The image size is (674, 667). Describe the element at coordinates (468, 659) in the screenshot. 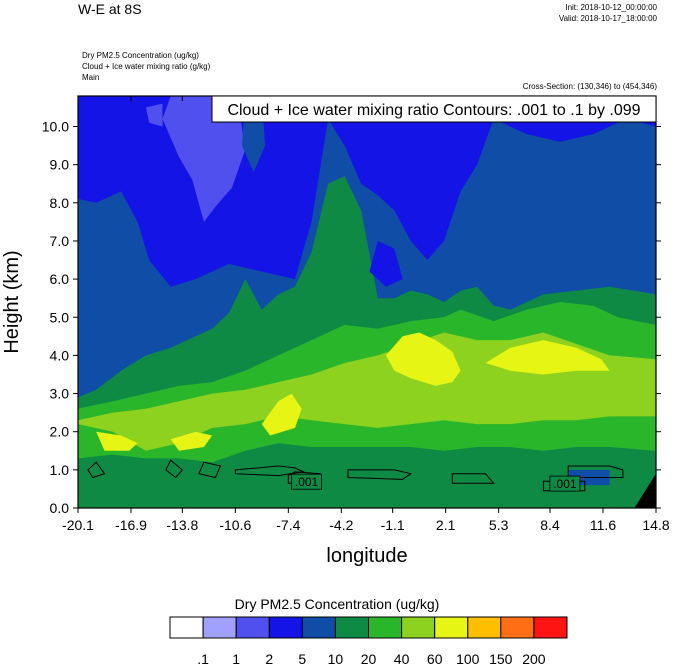

I see `colorbar-label-8: 100` at that location.